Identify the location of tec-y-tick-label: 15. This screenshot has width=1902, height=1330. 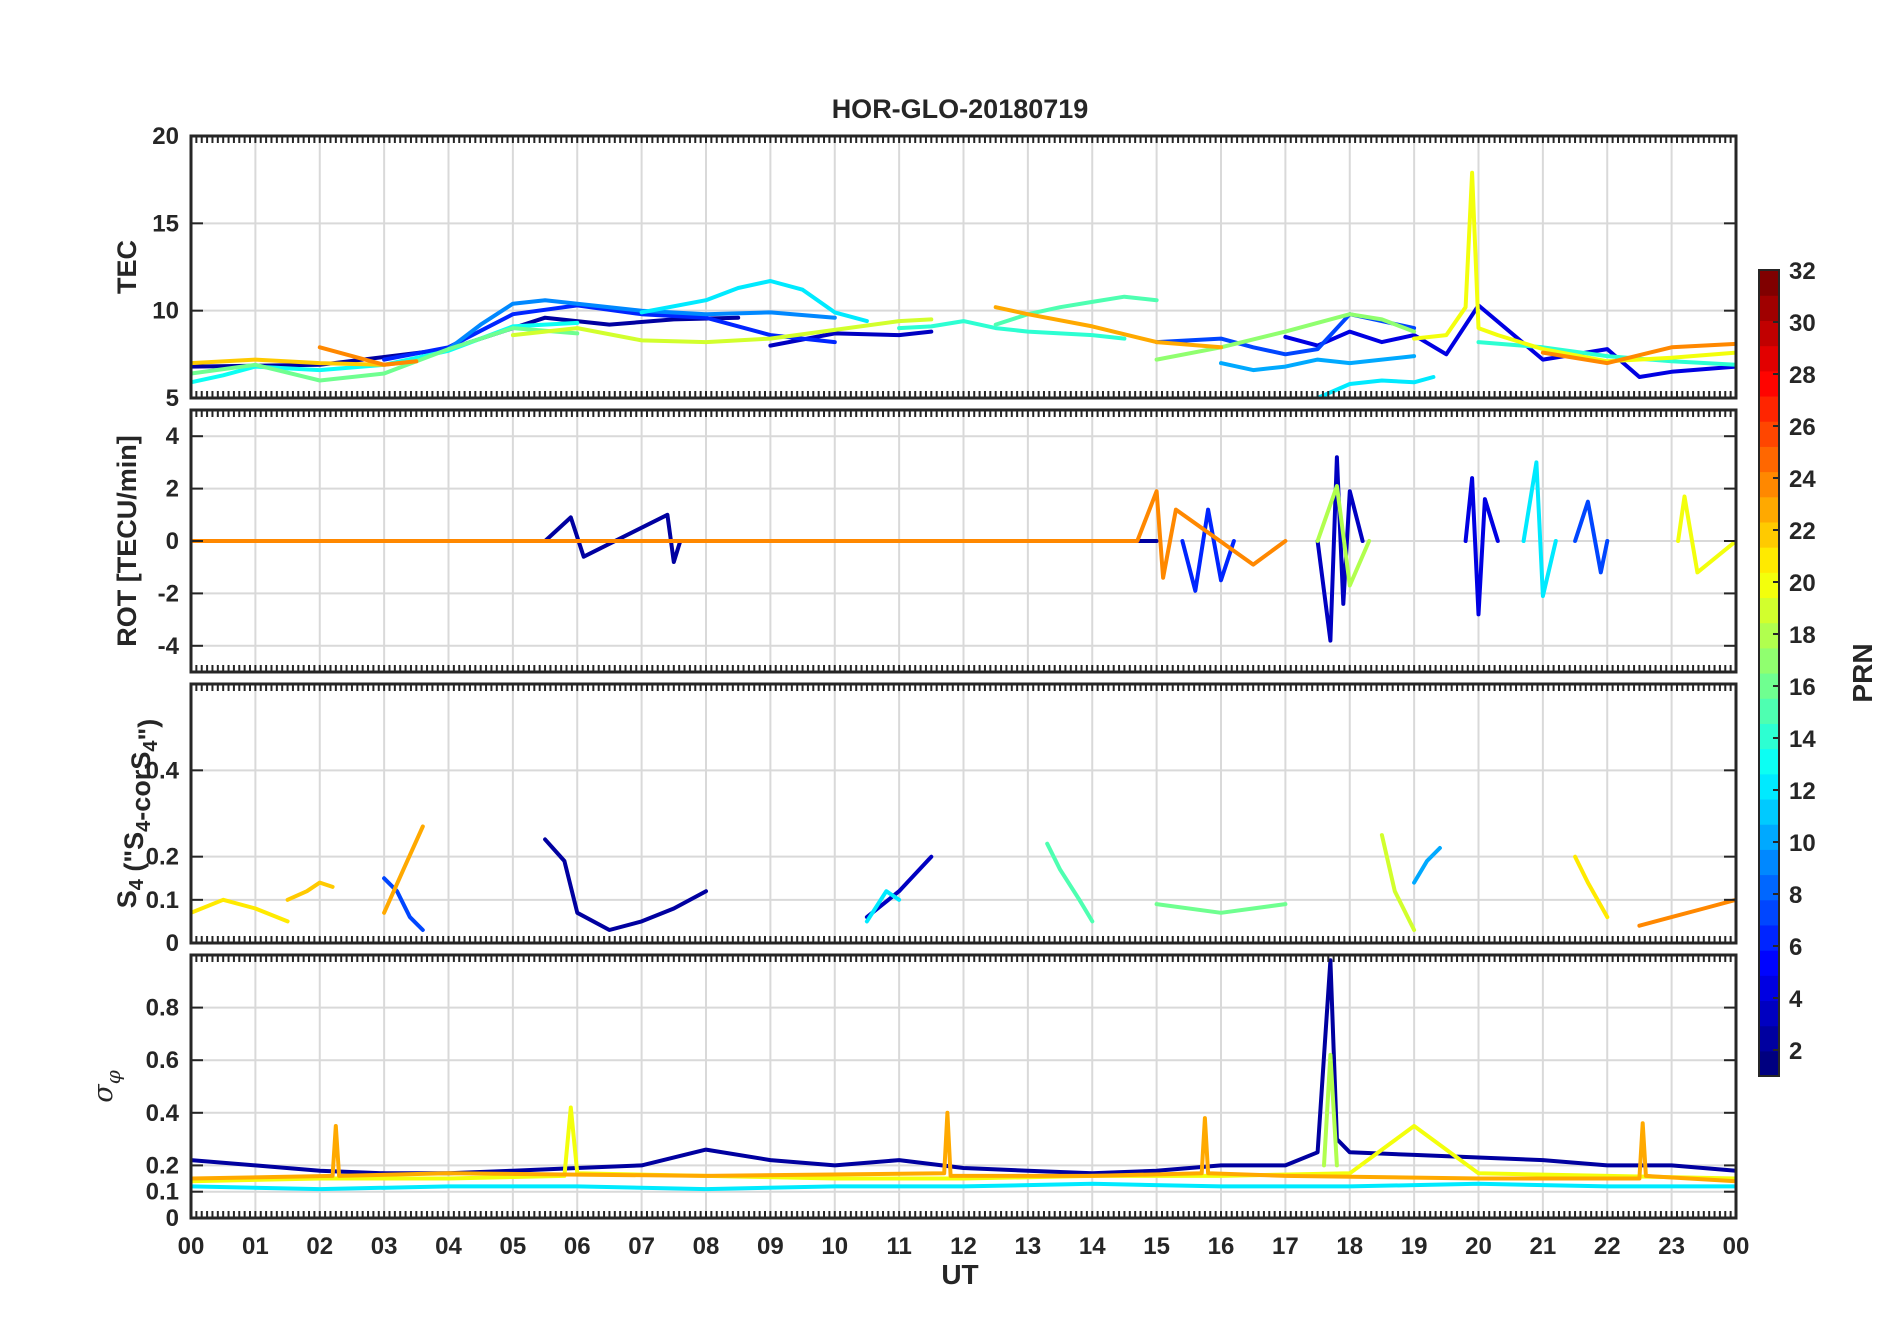
(165, 223).